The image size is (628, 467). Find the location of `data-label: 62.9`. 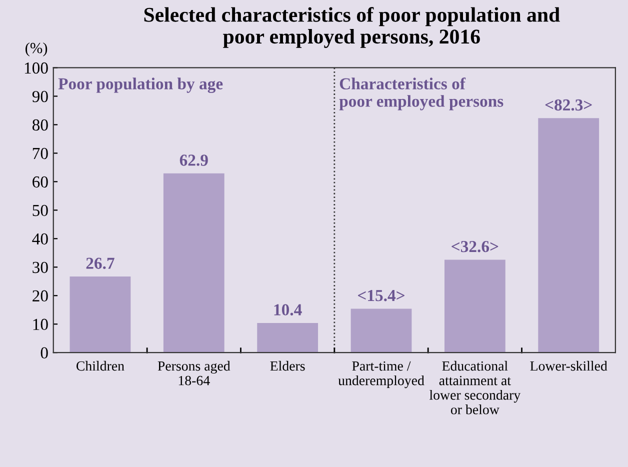

data-label: 62.9 is located at coordinates (194, 160).